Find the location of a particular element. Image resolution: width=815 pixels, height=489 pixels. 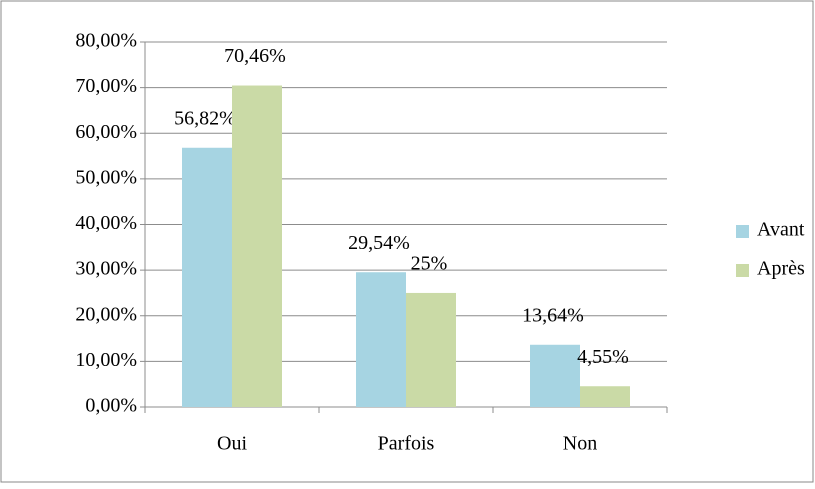

y-tick-label: 10,00% is located at coordinates (106, 360).